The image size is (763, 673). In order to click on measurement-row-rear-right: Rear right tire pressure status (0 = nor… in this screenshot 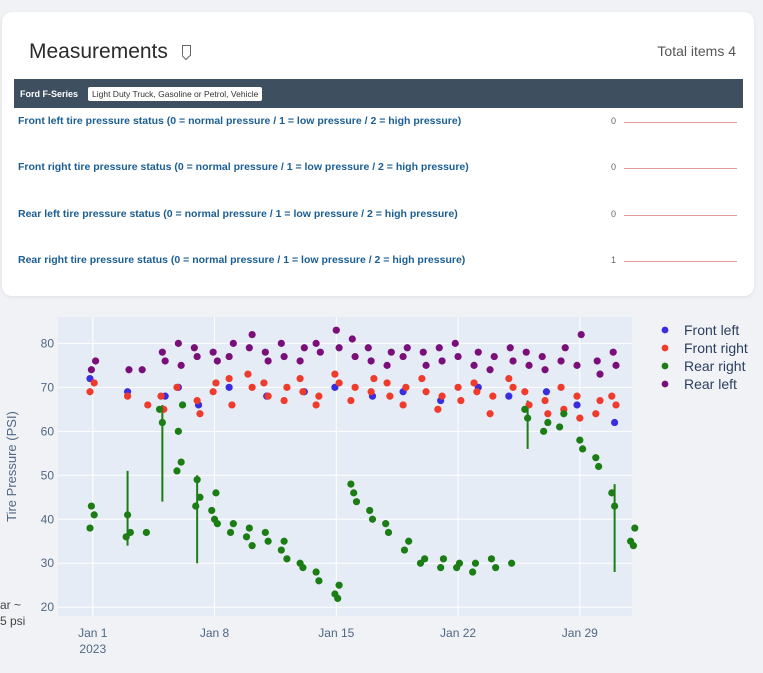, I will do `click(378, 262)`.